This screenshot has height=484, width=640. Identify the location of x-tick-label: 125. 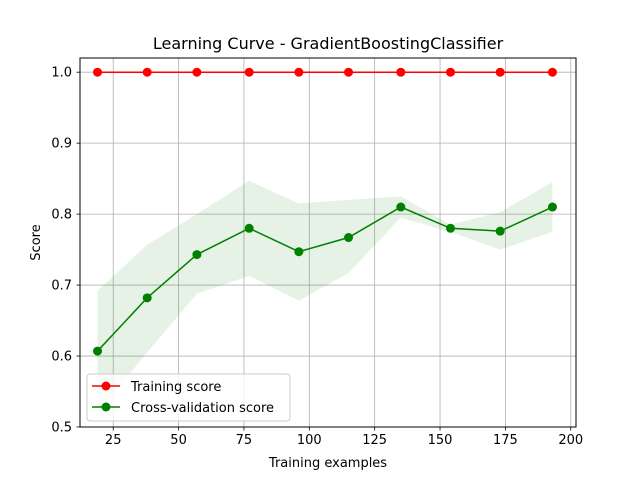
(374, 440).